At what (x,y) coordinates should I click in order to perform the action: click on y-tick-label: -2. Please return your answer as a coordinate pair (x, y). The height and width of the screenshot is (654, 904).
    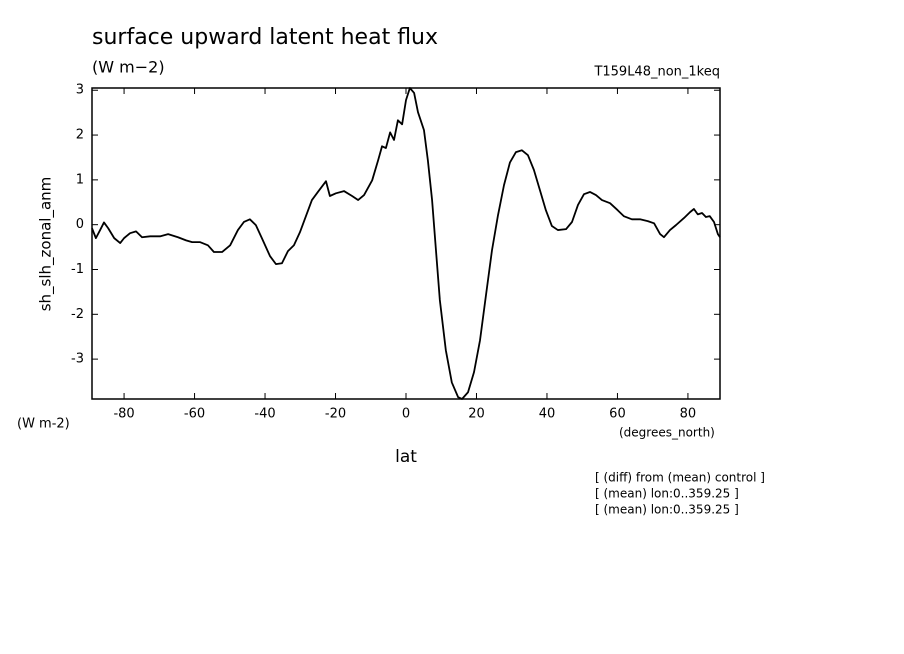
    Looking at the image, I should click on (77, 314).